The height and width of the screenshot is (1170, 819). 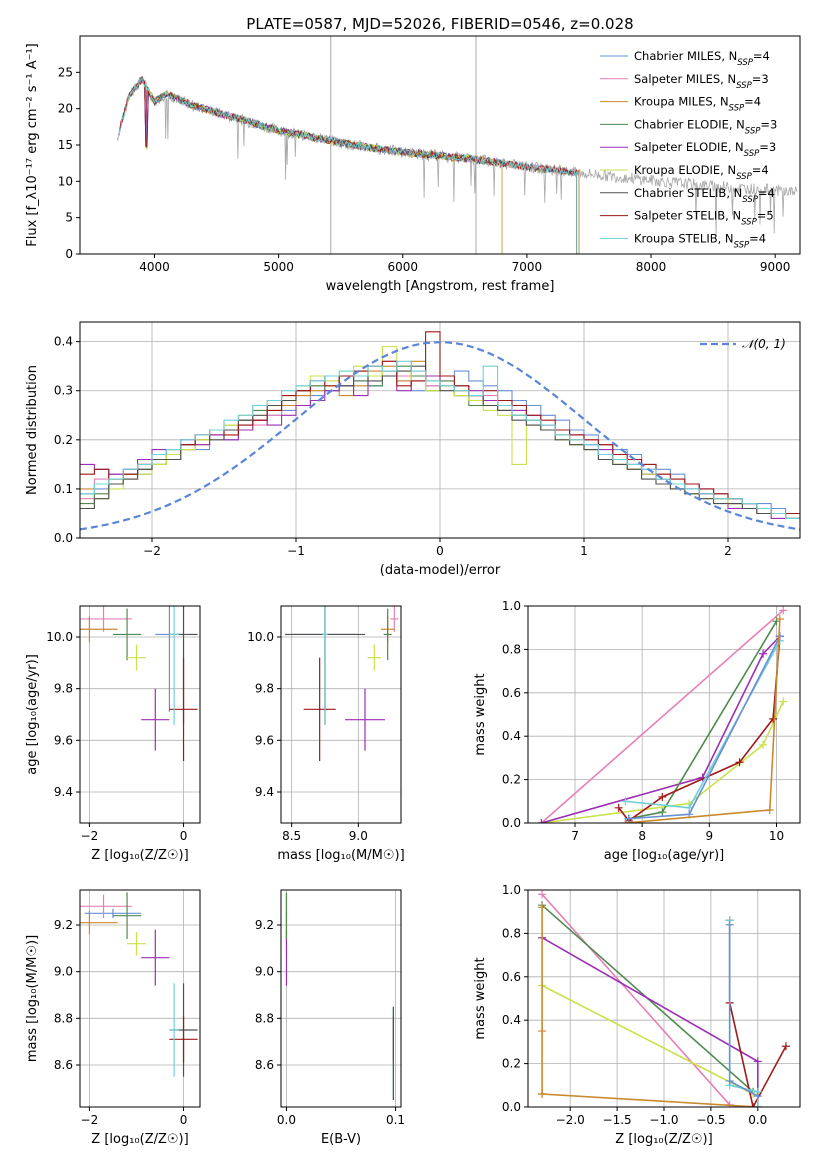 What do you see at coordinates (139, 1139) in the screenshot?
I see `x-axis-label: Z [log₁₀(Z/Z☉)]` at bounding box center [139, 1139].